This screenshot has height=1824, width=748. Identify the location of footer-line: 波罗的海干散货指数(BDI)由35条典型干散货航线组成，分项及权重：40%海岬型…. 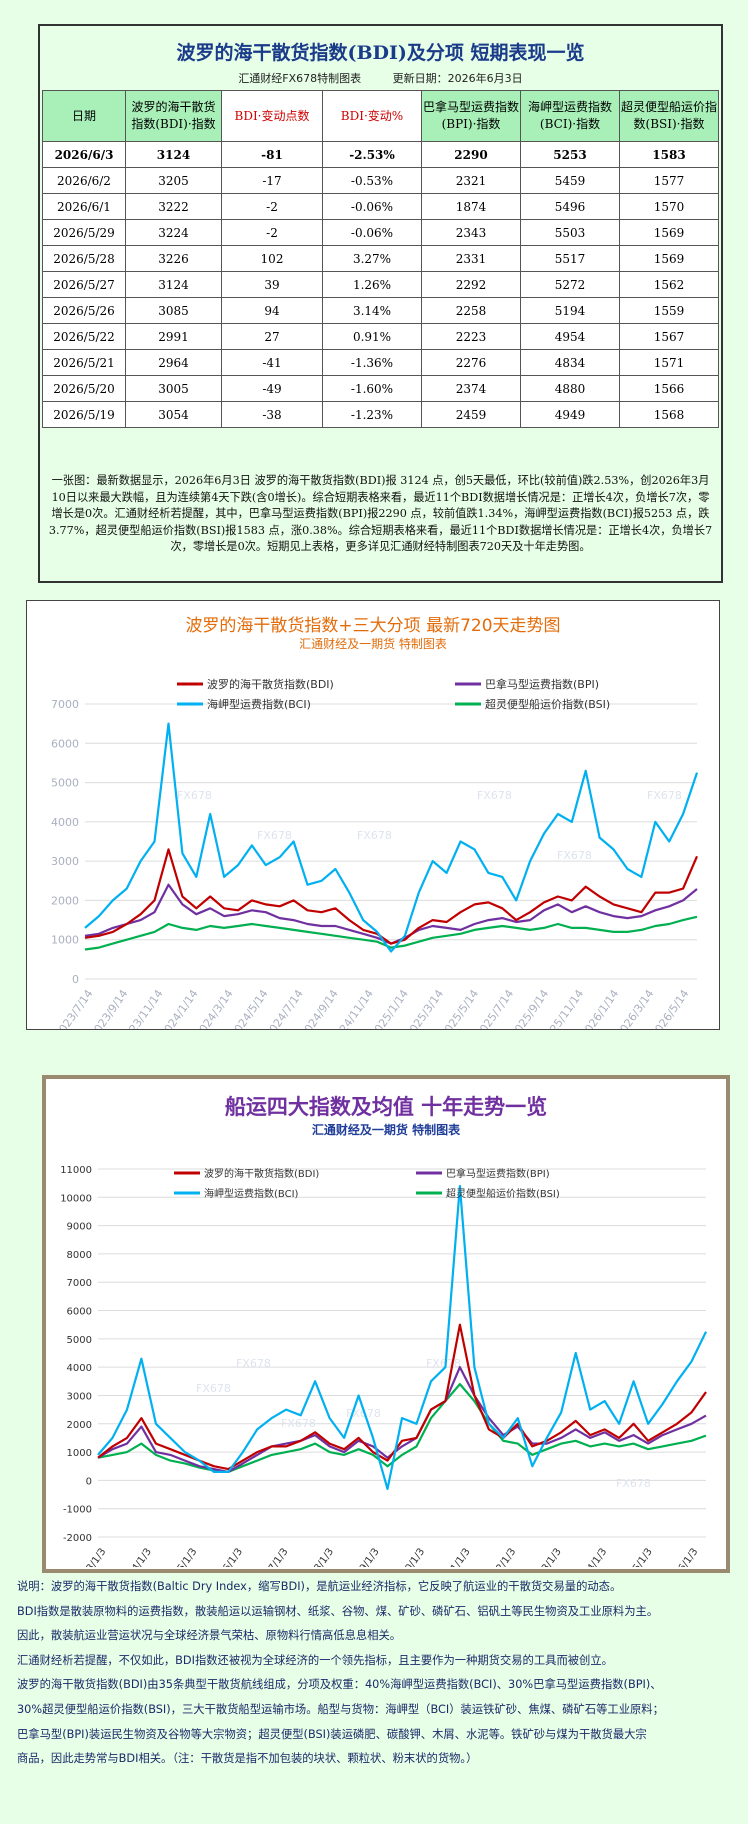
(339, 1685).